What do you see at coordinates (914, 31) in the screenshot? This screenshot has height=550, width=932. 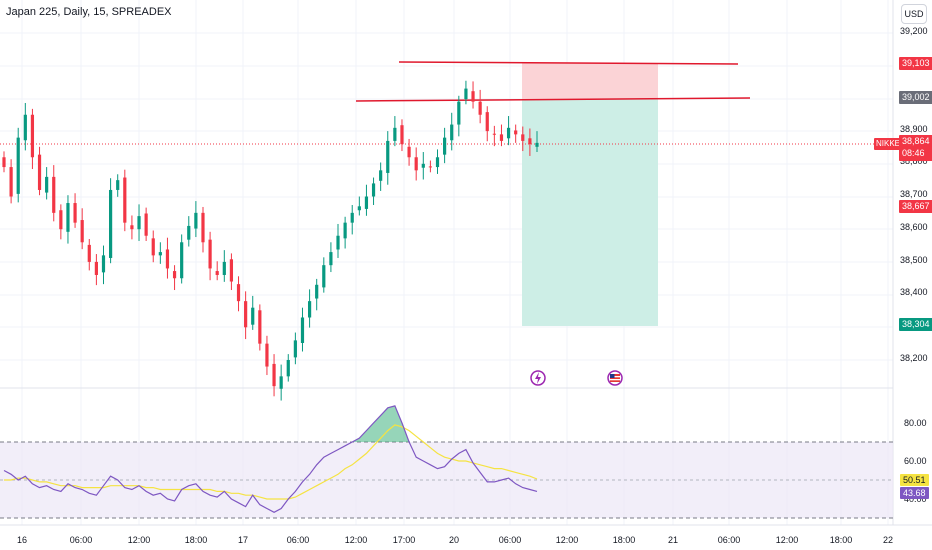 I see `price-label: 39,200` at bounding box center [914, 31].